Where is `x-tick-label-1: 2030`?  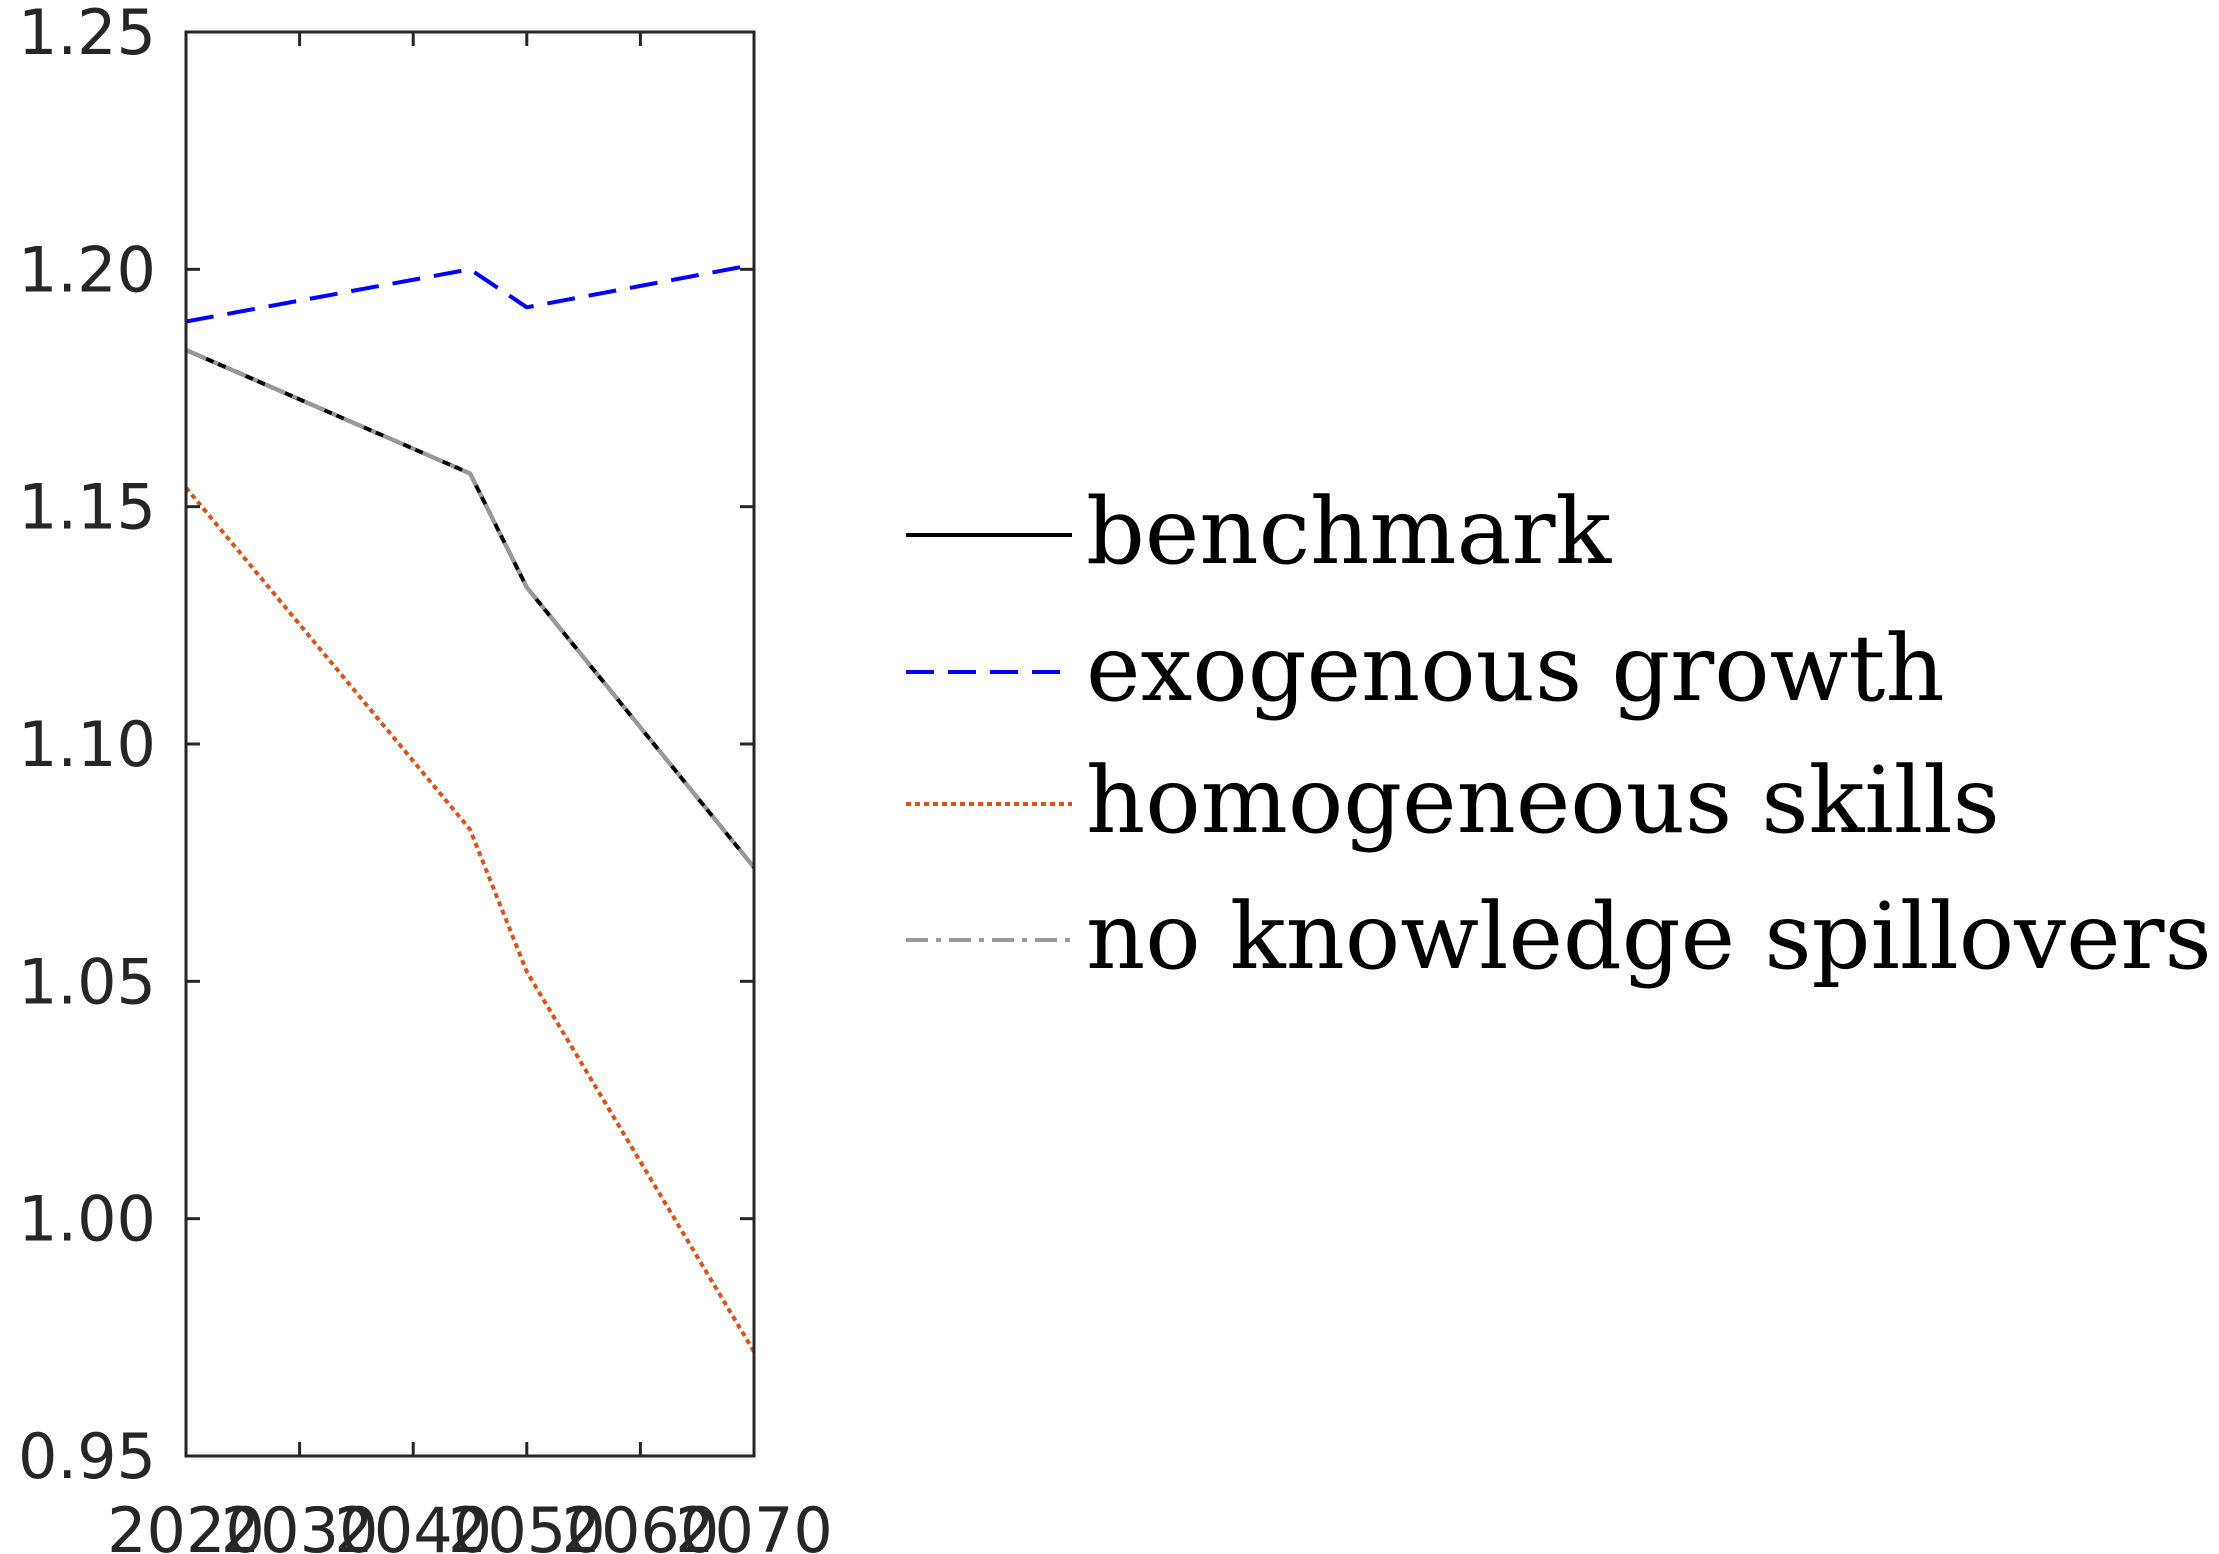
x-tick-label-1: 2030 is located at coordinates (300, 1524).